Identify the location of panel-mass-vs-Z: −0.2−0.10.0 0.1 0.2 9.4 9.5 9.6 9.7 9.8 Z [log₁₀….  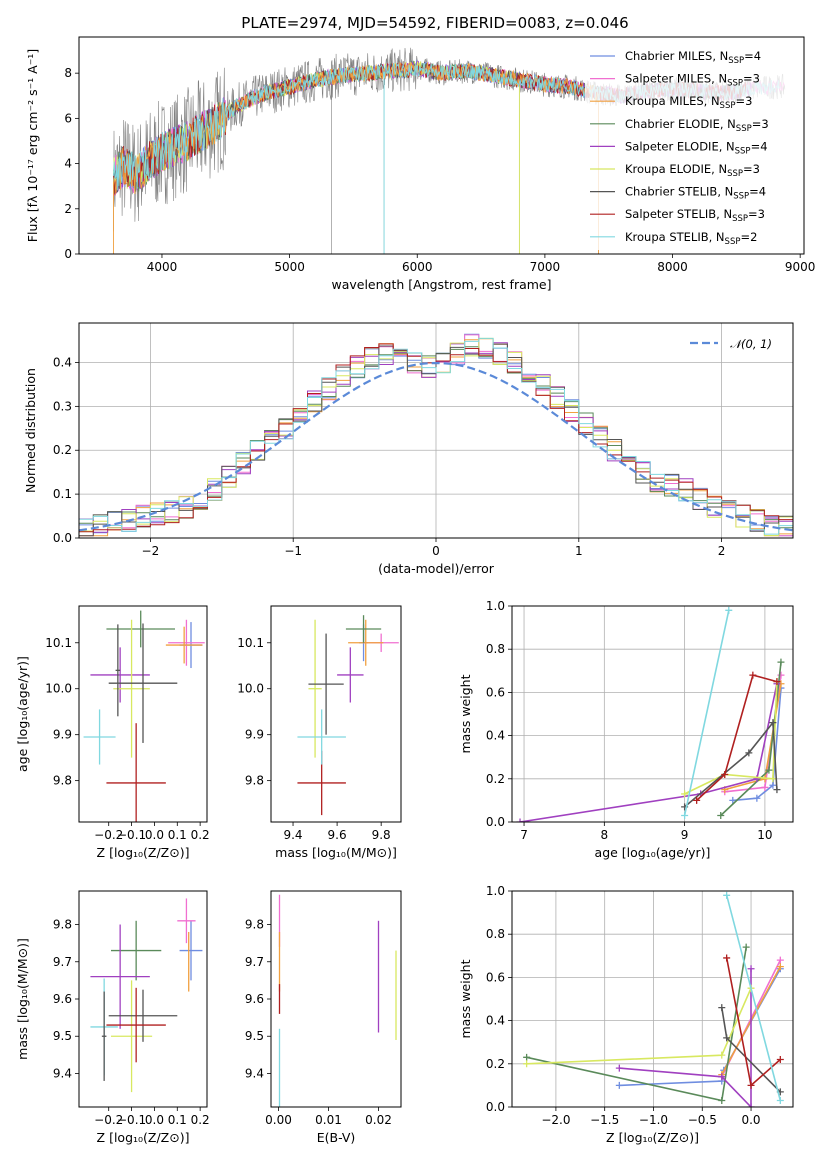
(112, 1017).